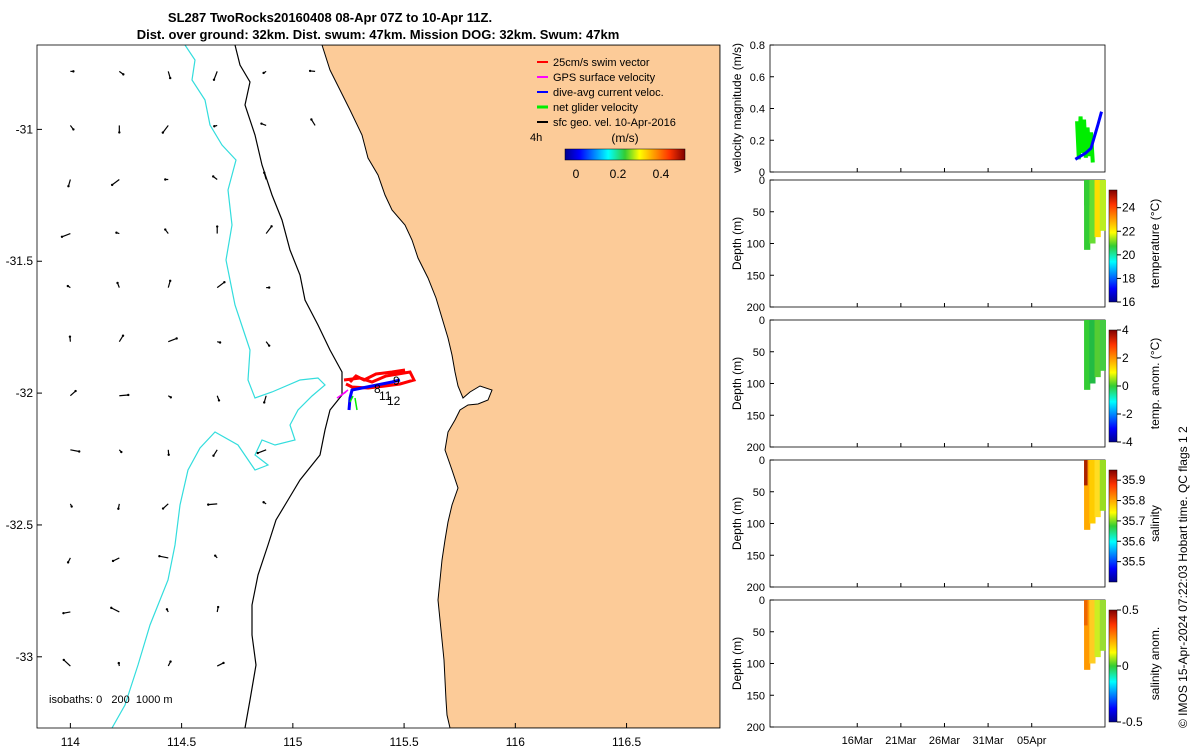 The image size is (1200, 755). I want to click on colorbar-tick-label: 18, so click(1129, 278).